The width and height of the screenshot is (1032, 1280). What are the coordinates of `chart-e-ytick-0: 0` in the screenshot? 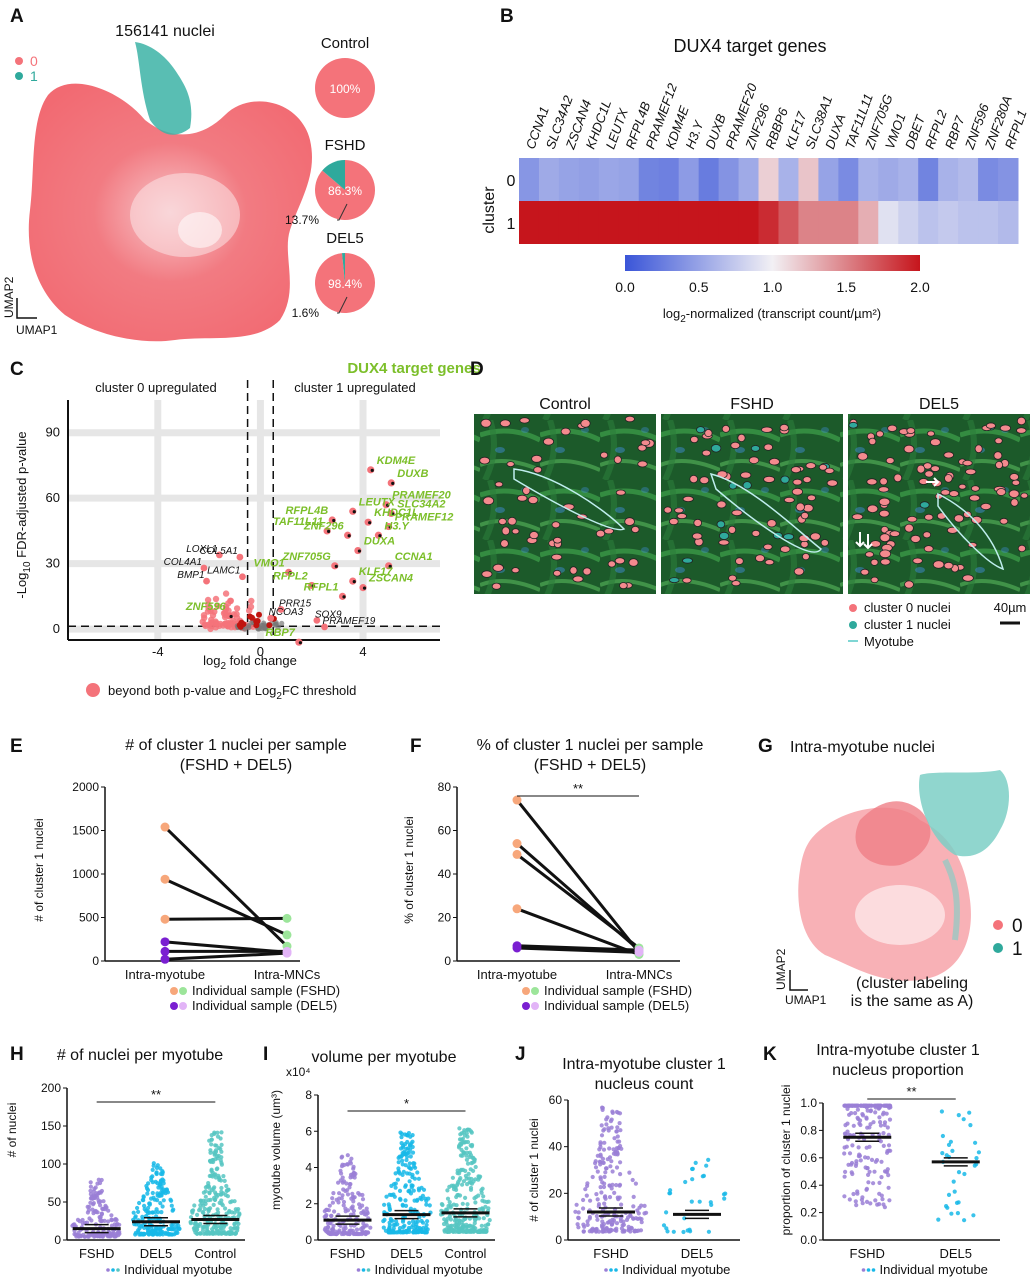 It's located at (95, 961).